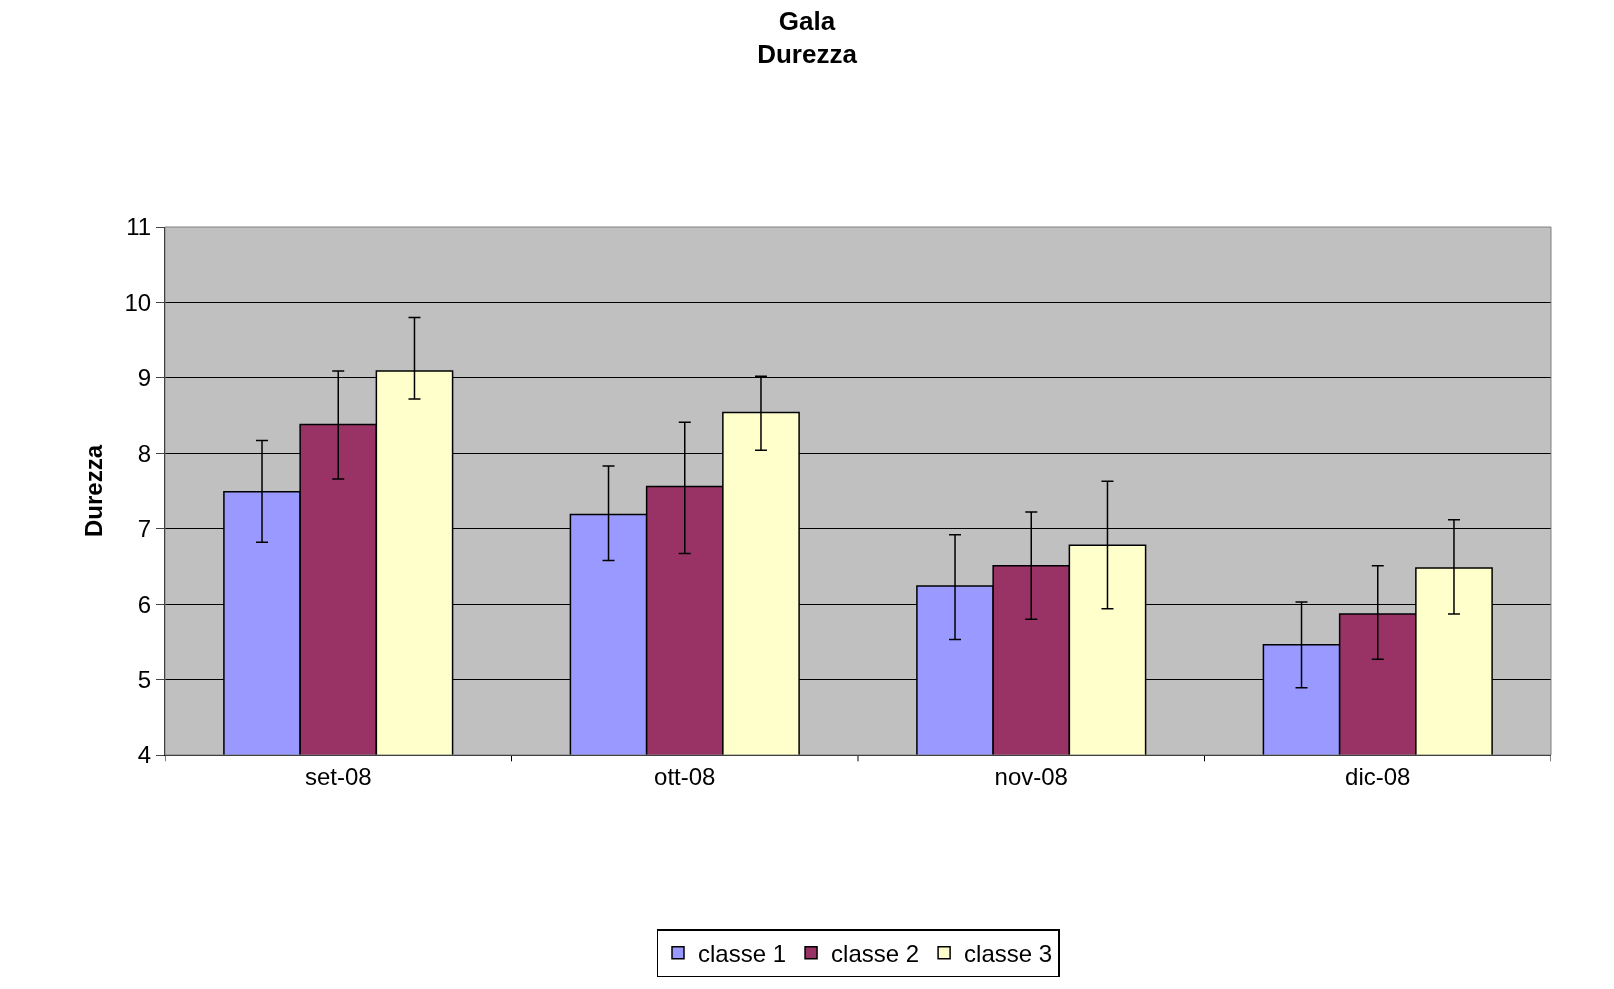  What do you see at coordinates (338, 776) in the screenshot?
I see `x-tick-label: set-08` at bounding box center [338, 776].